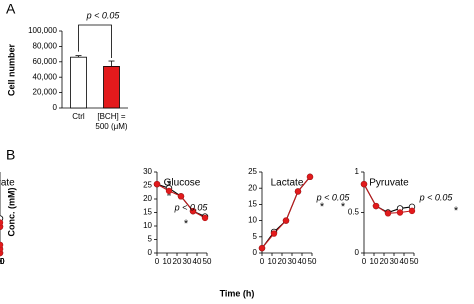 Image resolution: width=474 pixels, height=304 pixels. I want to click on chart-title: Glucose, so click(182, 183).